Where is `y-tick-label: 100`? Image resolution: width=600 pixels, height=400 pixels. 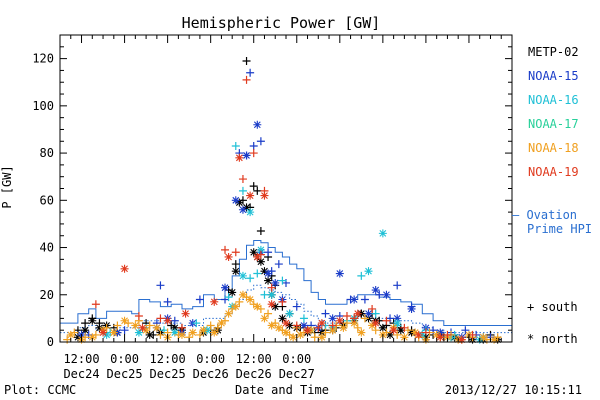
y-tick-label: 100 is located at coordinates (43, 106).